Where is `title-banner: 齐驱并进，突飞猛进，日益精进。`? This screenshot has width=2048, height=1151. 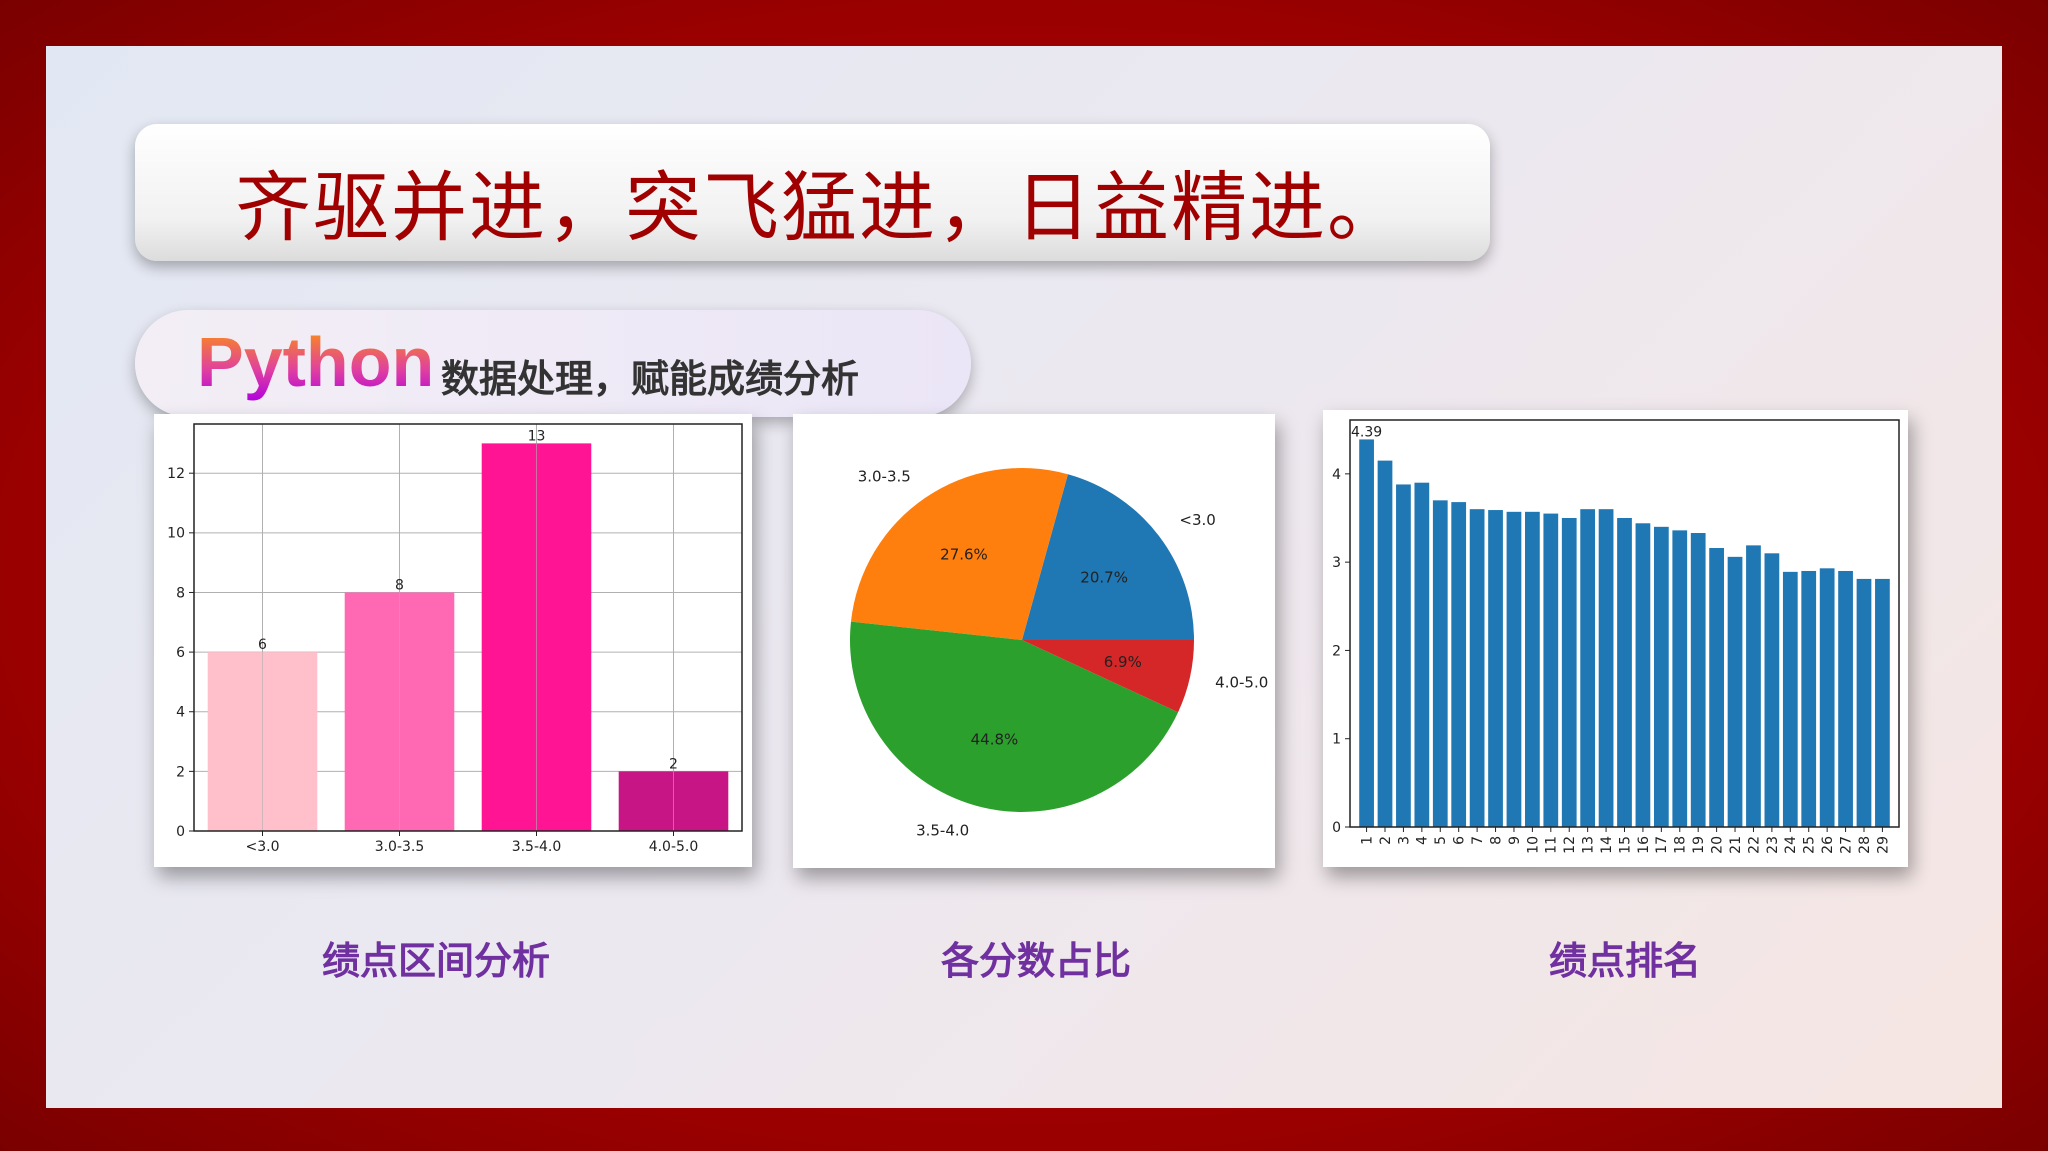 title-banner: 齐驱并进，突飞猛进，日益精进。 is located at coordinates (812, 192).